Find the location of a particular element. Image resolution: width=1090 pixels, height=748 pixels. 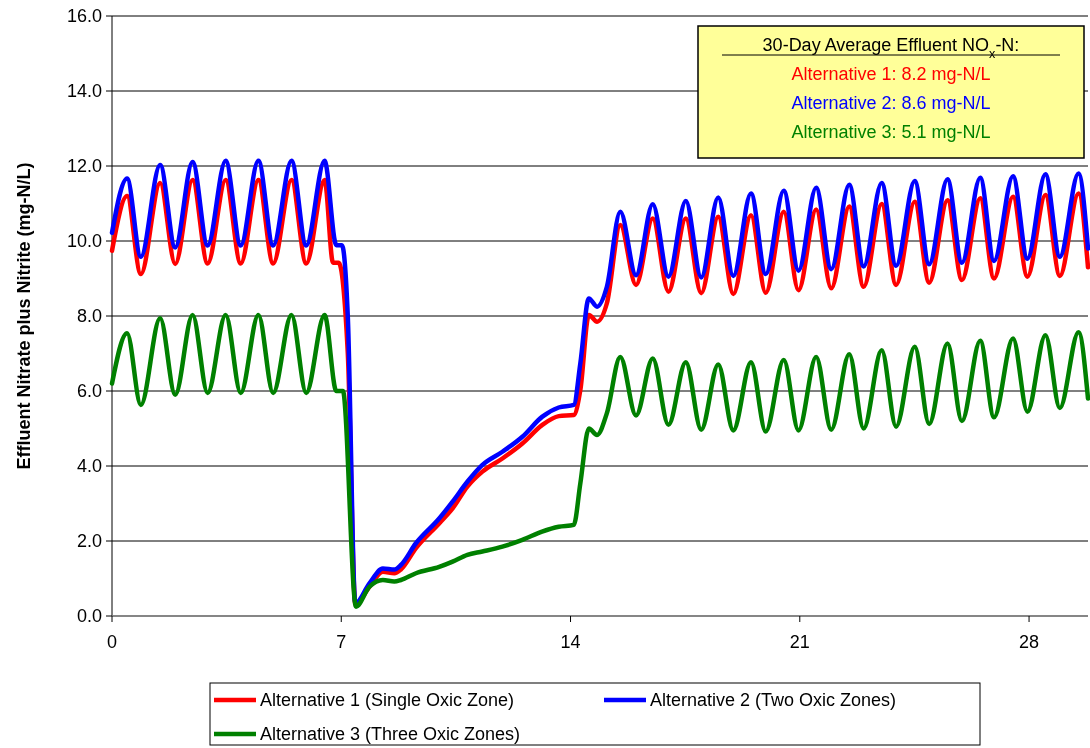

annotation: 30-Day Average Effluent NO$_{x}$-N: is located at coordinates (891, 48).